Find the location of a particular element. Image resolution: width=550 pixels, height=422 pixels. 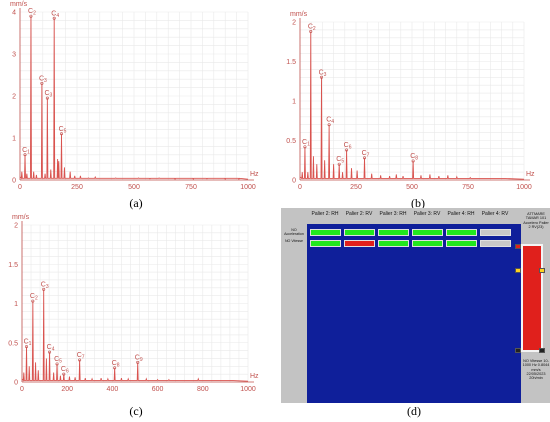

x-tick-label: 250 is located at coordinates (77, 187).